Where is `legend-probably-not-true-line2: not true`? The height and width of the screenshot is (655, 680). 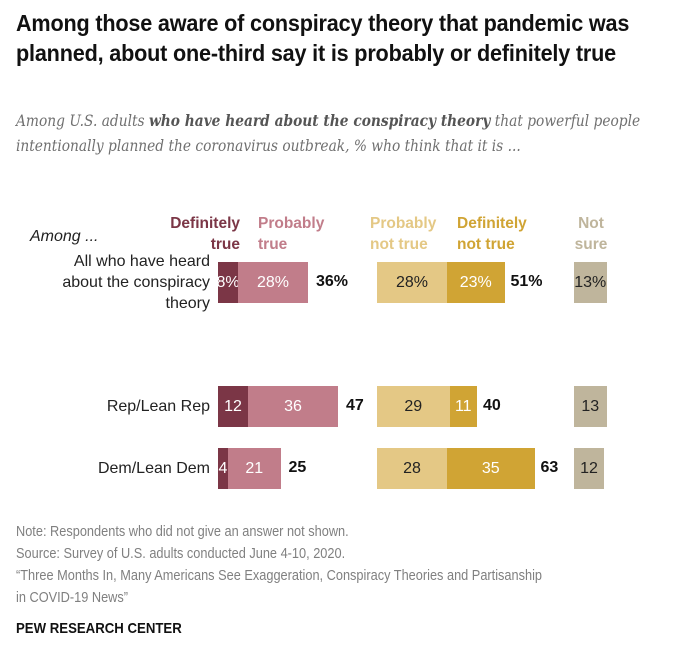
legend-probably-not-true-line2: not true is located at coordinates (399, 244).